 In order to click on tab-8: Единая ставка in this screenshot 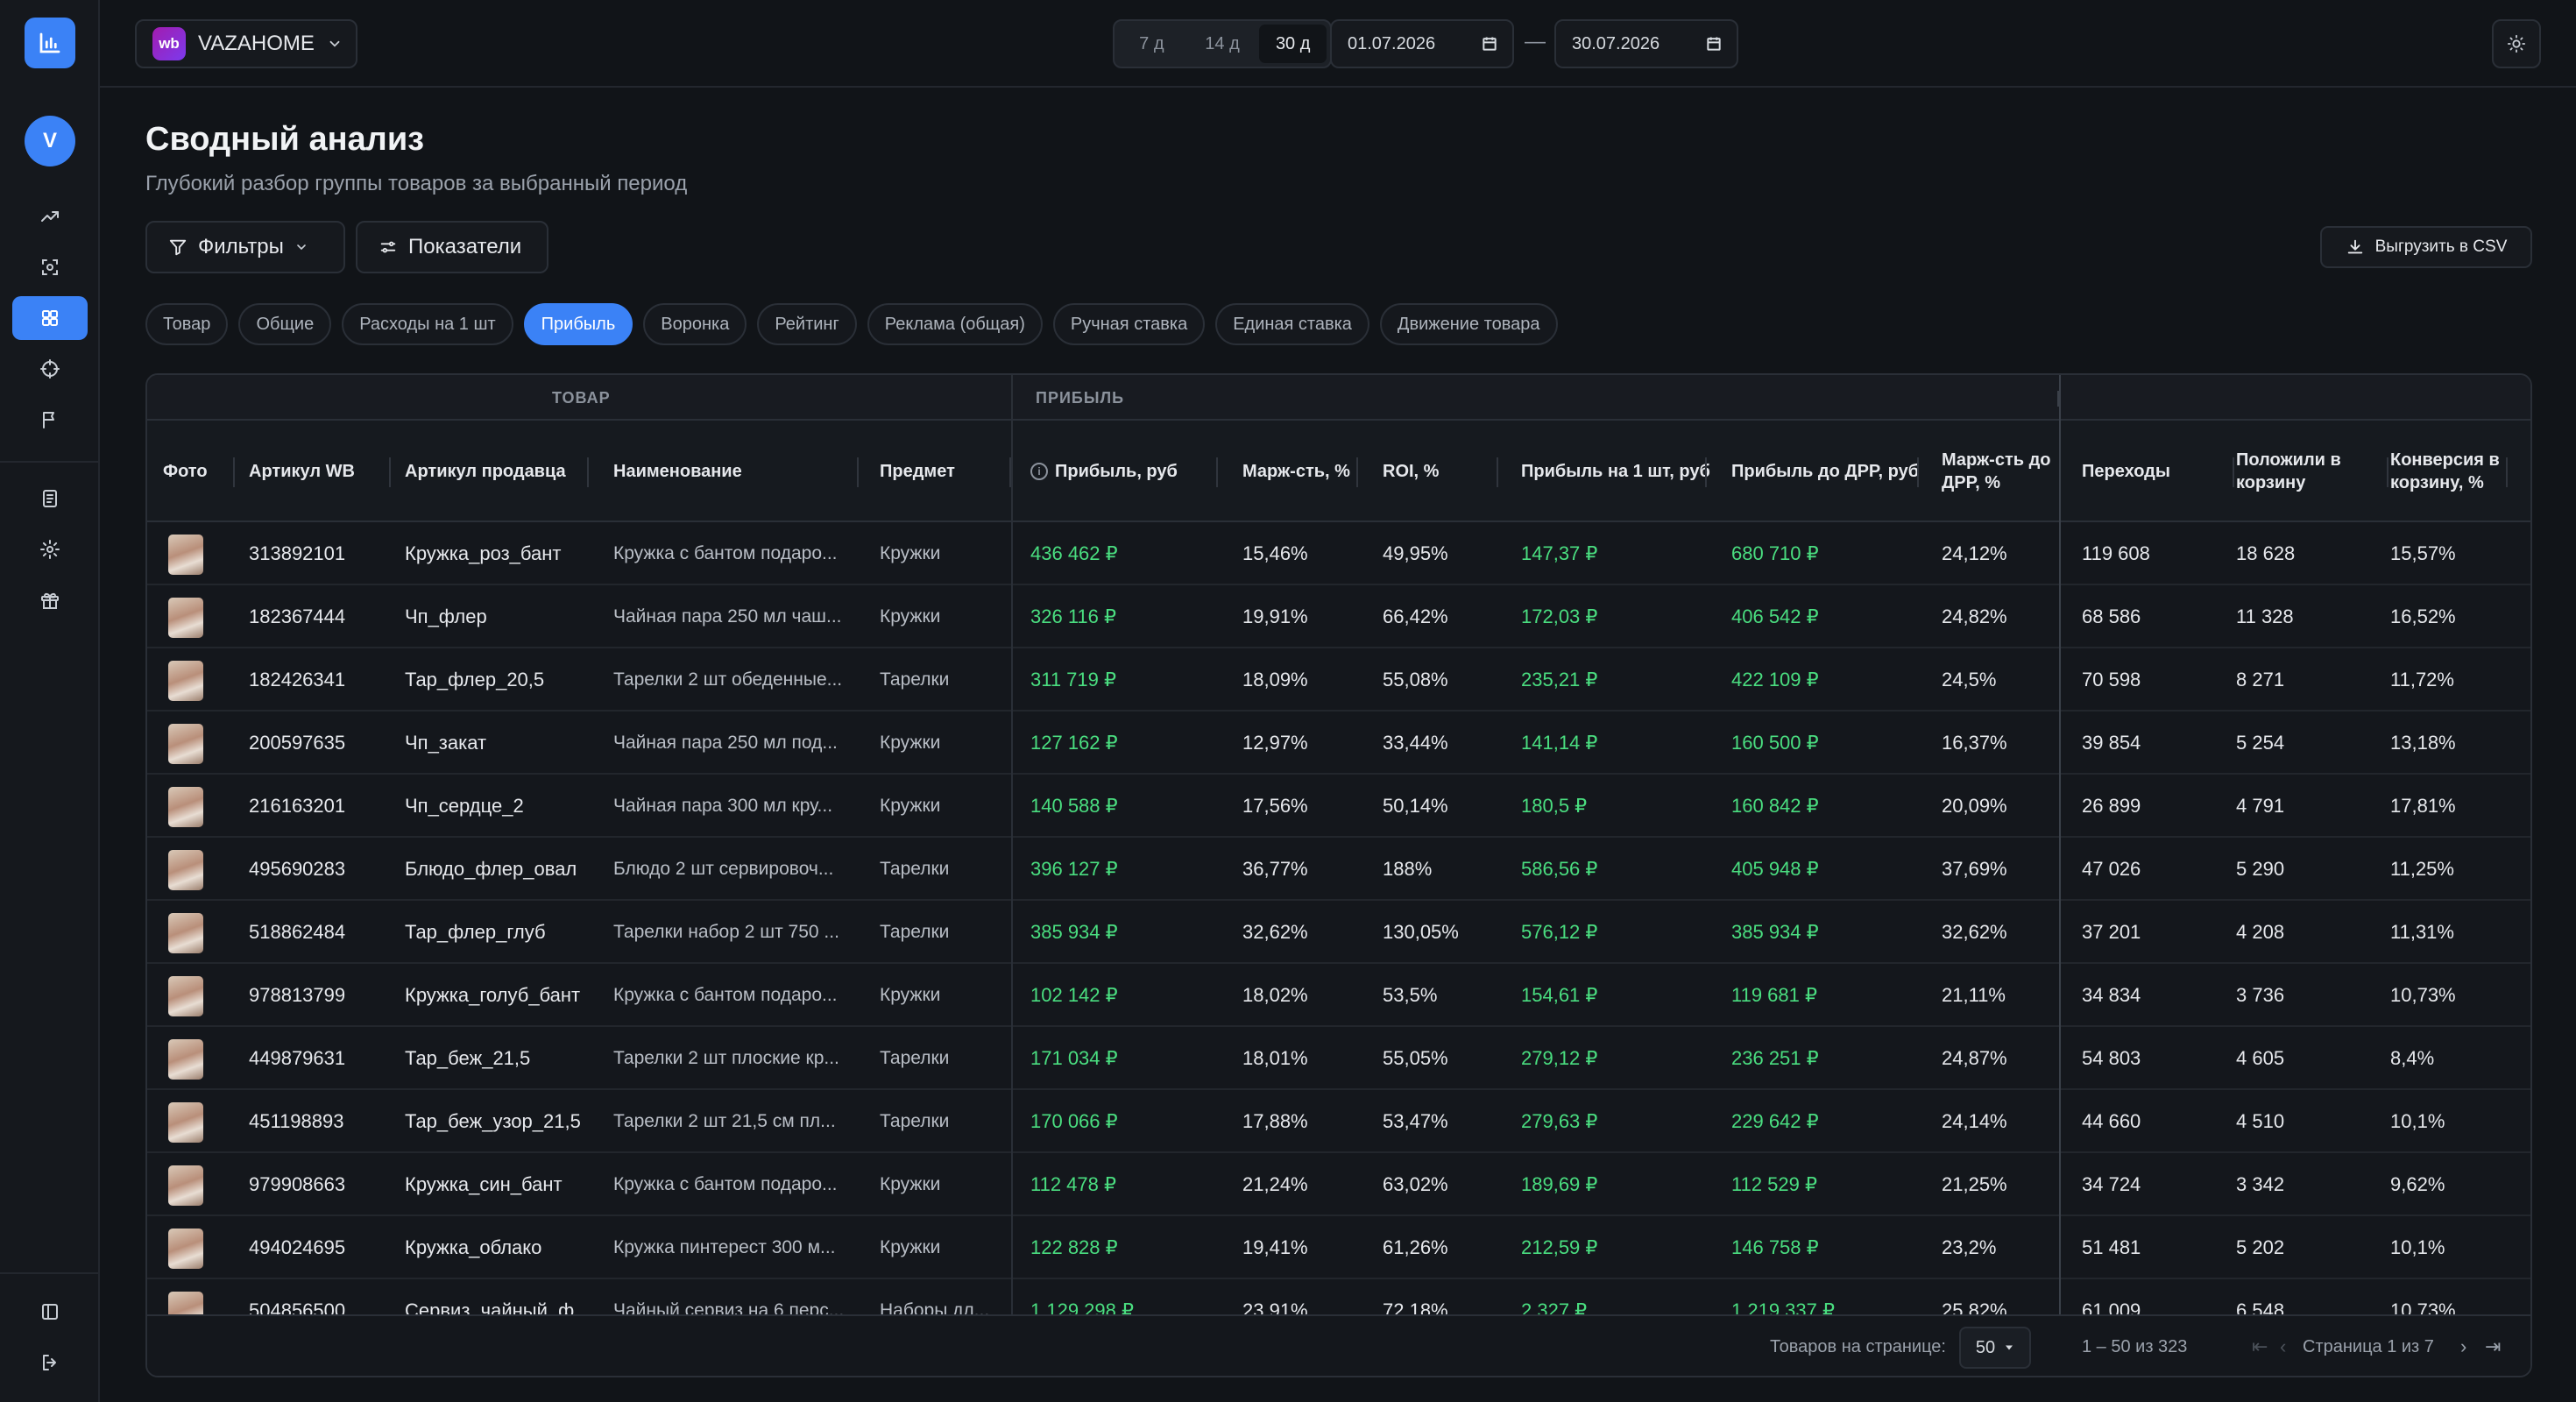, I will do `click(1292, 324)`.